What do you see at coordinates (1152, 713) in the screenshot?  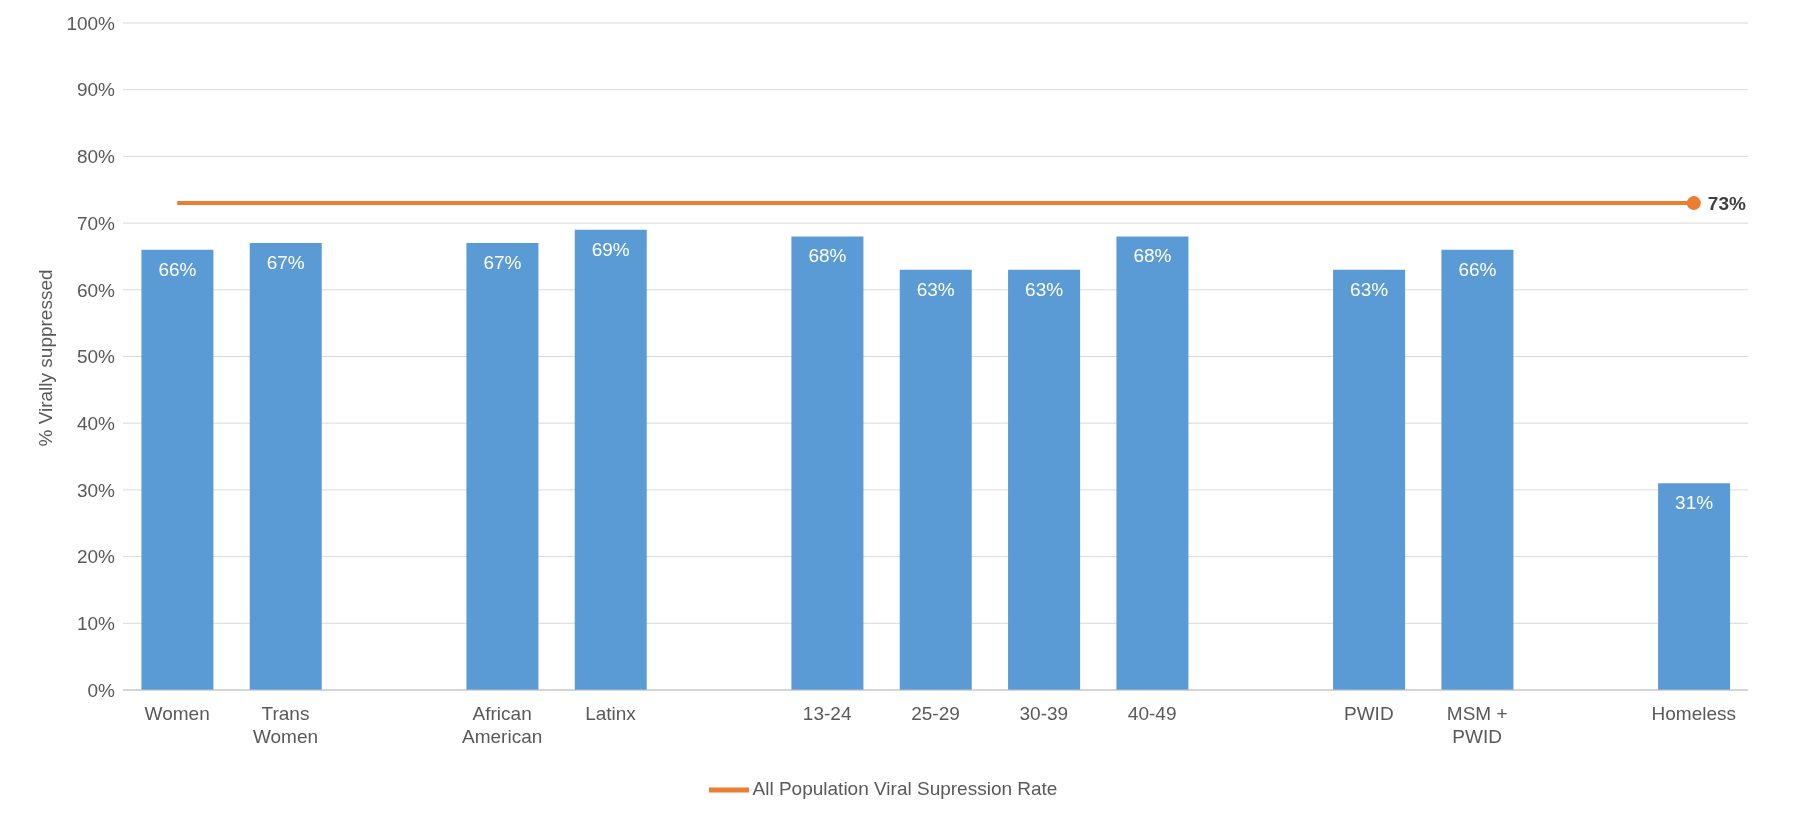 I see `x-tick-label: 40-49` at bounding box center [1152, 713].